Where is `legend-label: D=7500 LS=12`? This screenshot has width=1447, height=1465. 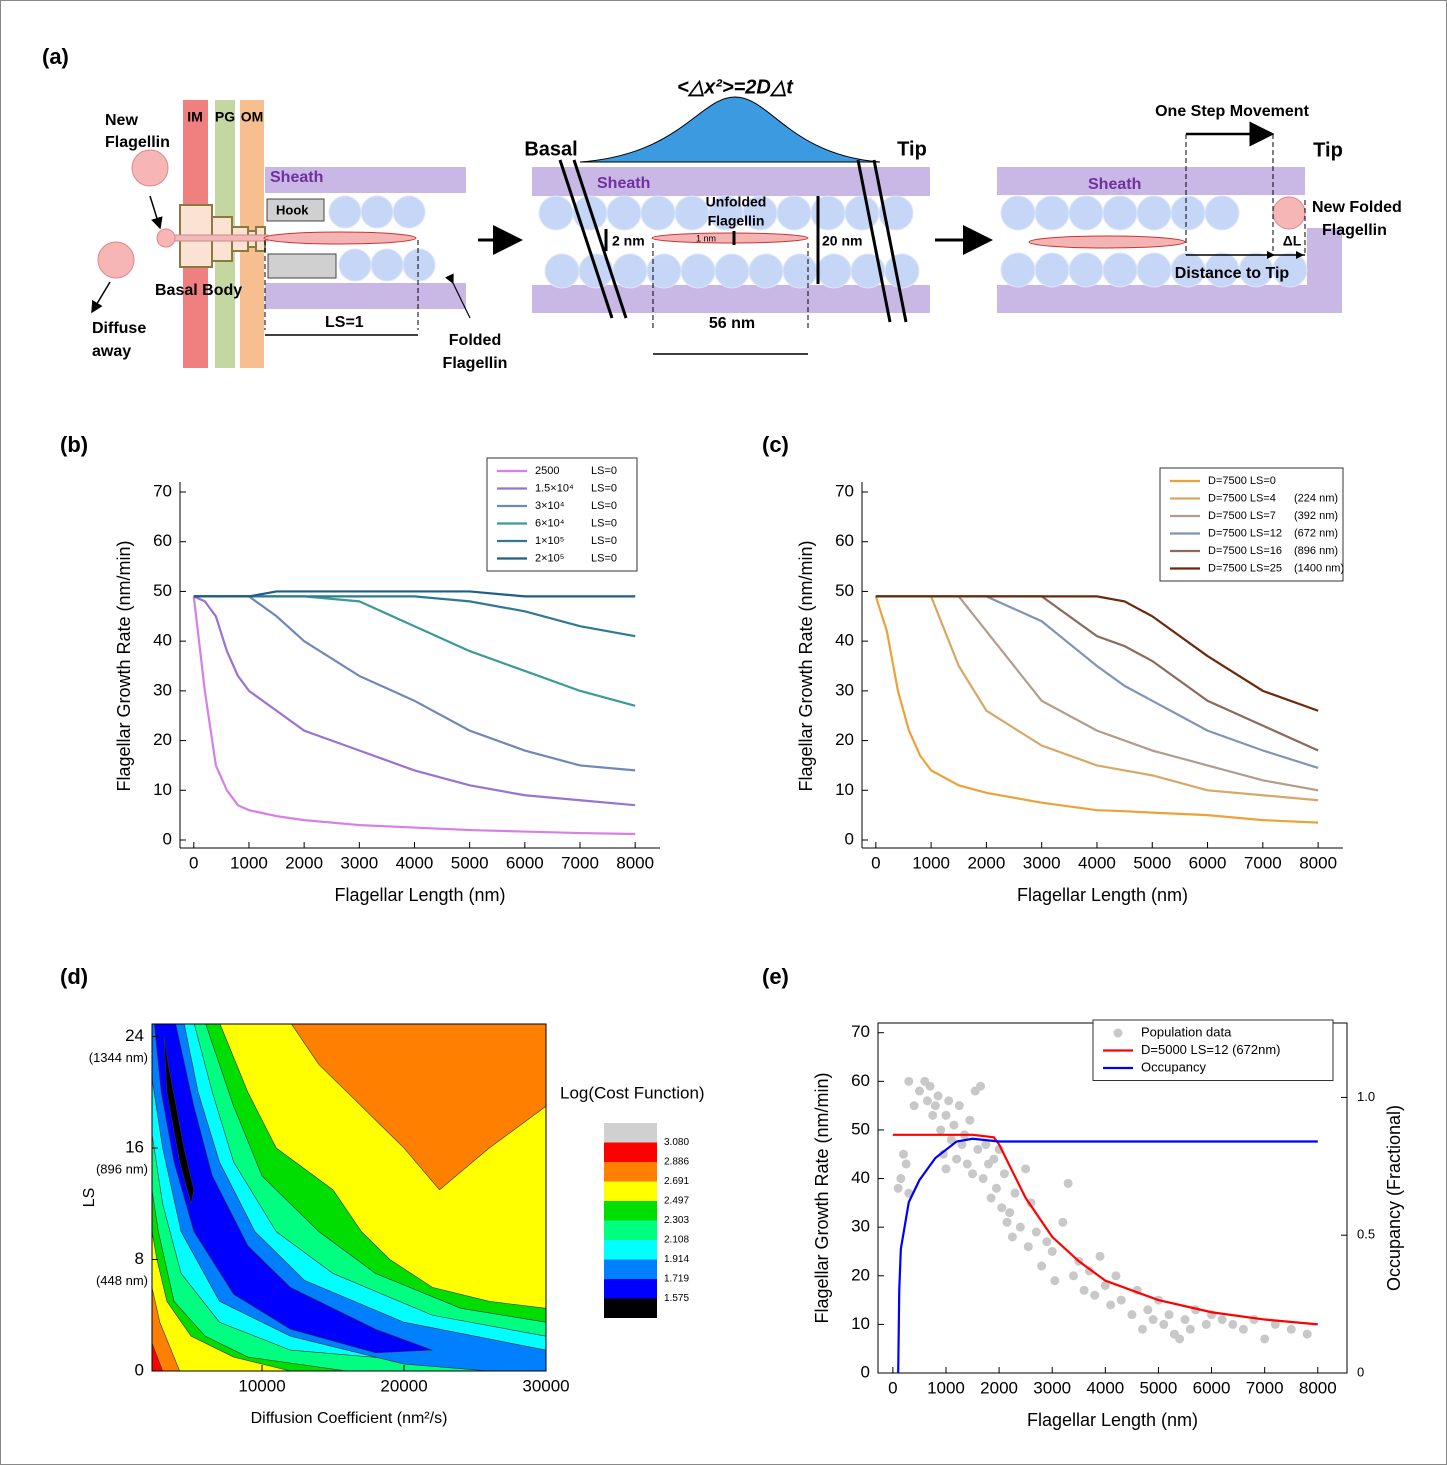
legend-label: D=7500 LS=12 is located at coordinates (1245, 533).